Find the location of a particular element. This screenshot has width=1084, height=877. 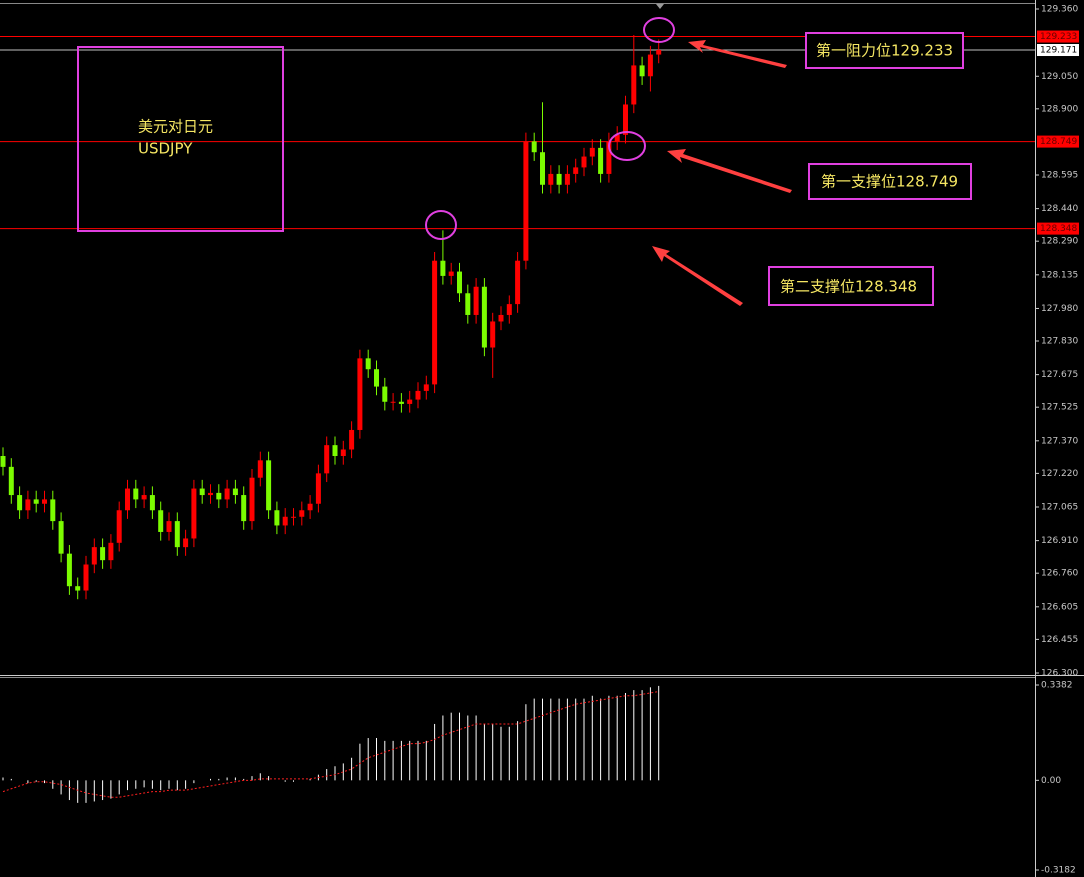

note-text: 第二支撑位128.348 is located at coordinates (848, 287).